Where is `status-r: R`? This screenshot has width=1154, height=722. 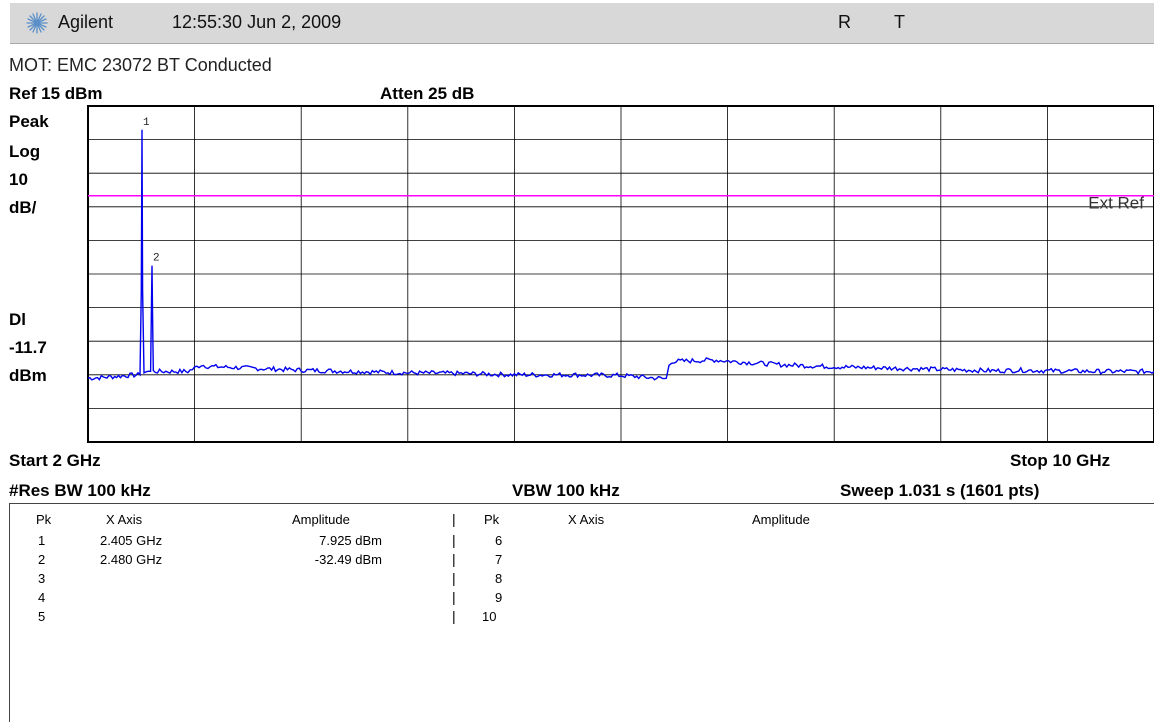 status-r: R is located at coordinates (844, 22).